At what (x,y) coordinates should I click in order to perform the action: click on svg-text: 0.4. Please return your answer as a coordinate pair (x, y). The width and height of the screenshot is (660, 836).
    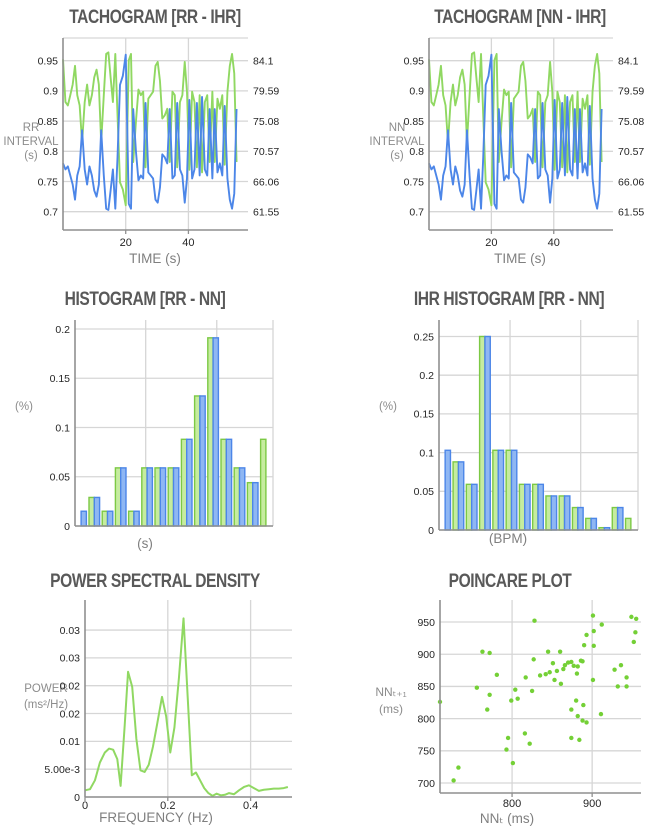
    Looking at the image, I should click on (250, 806).